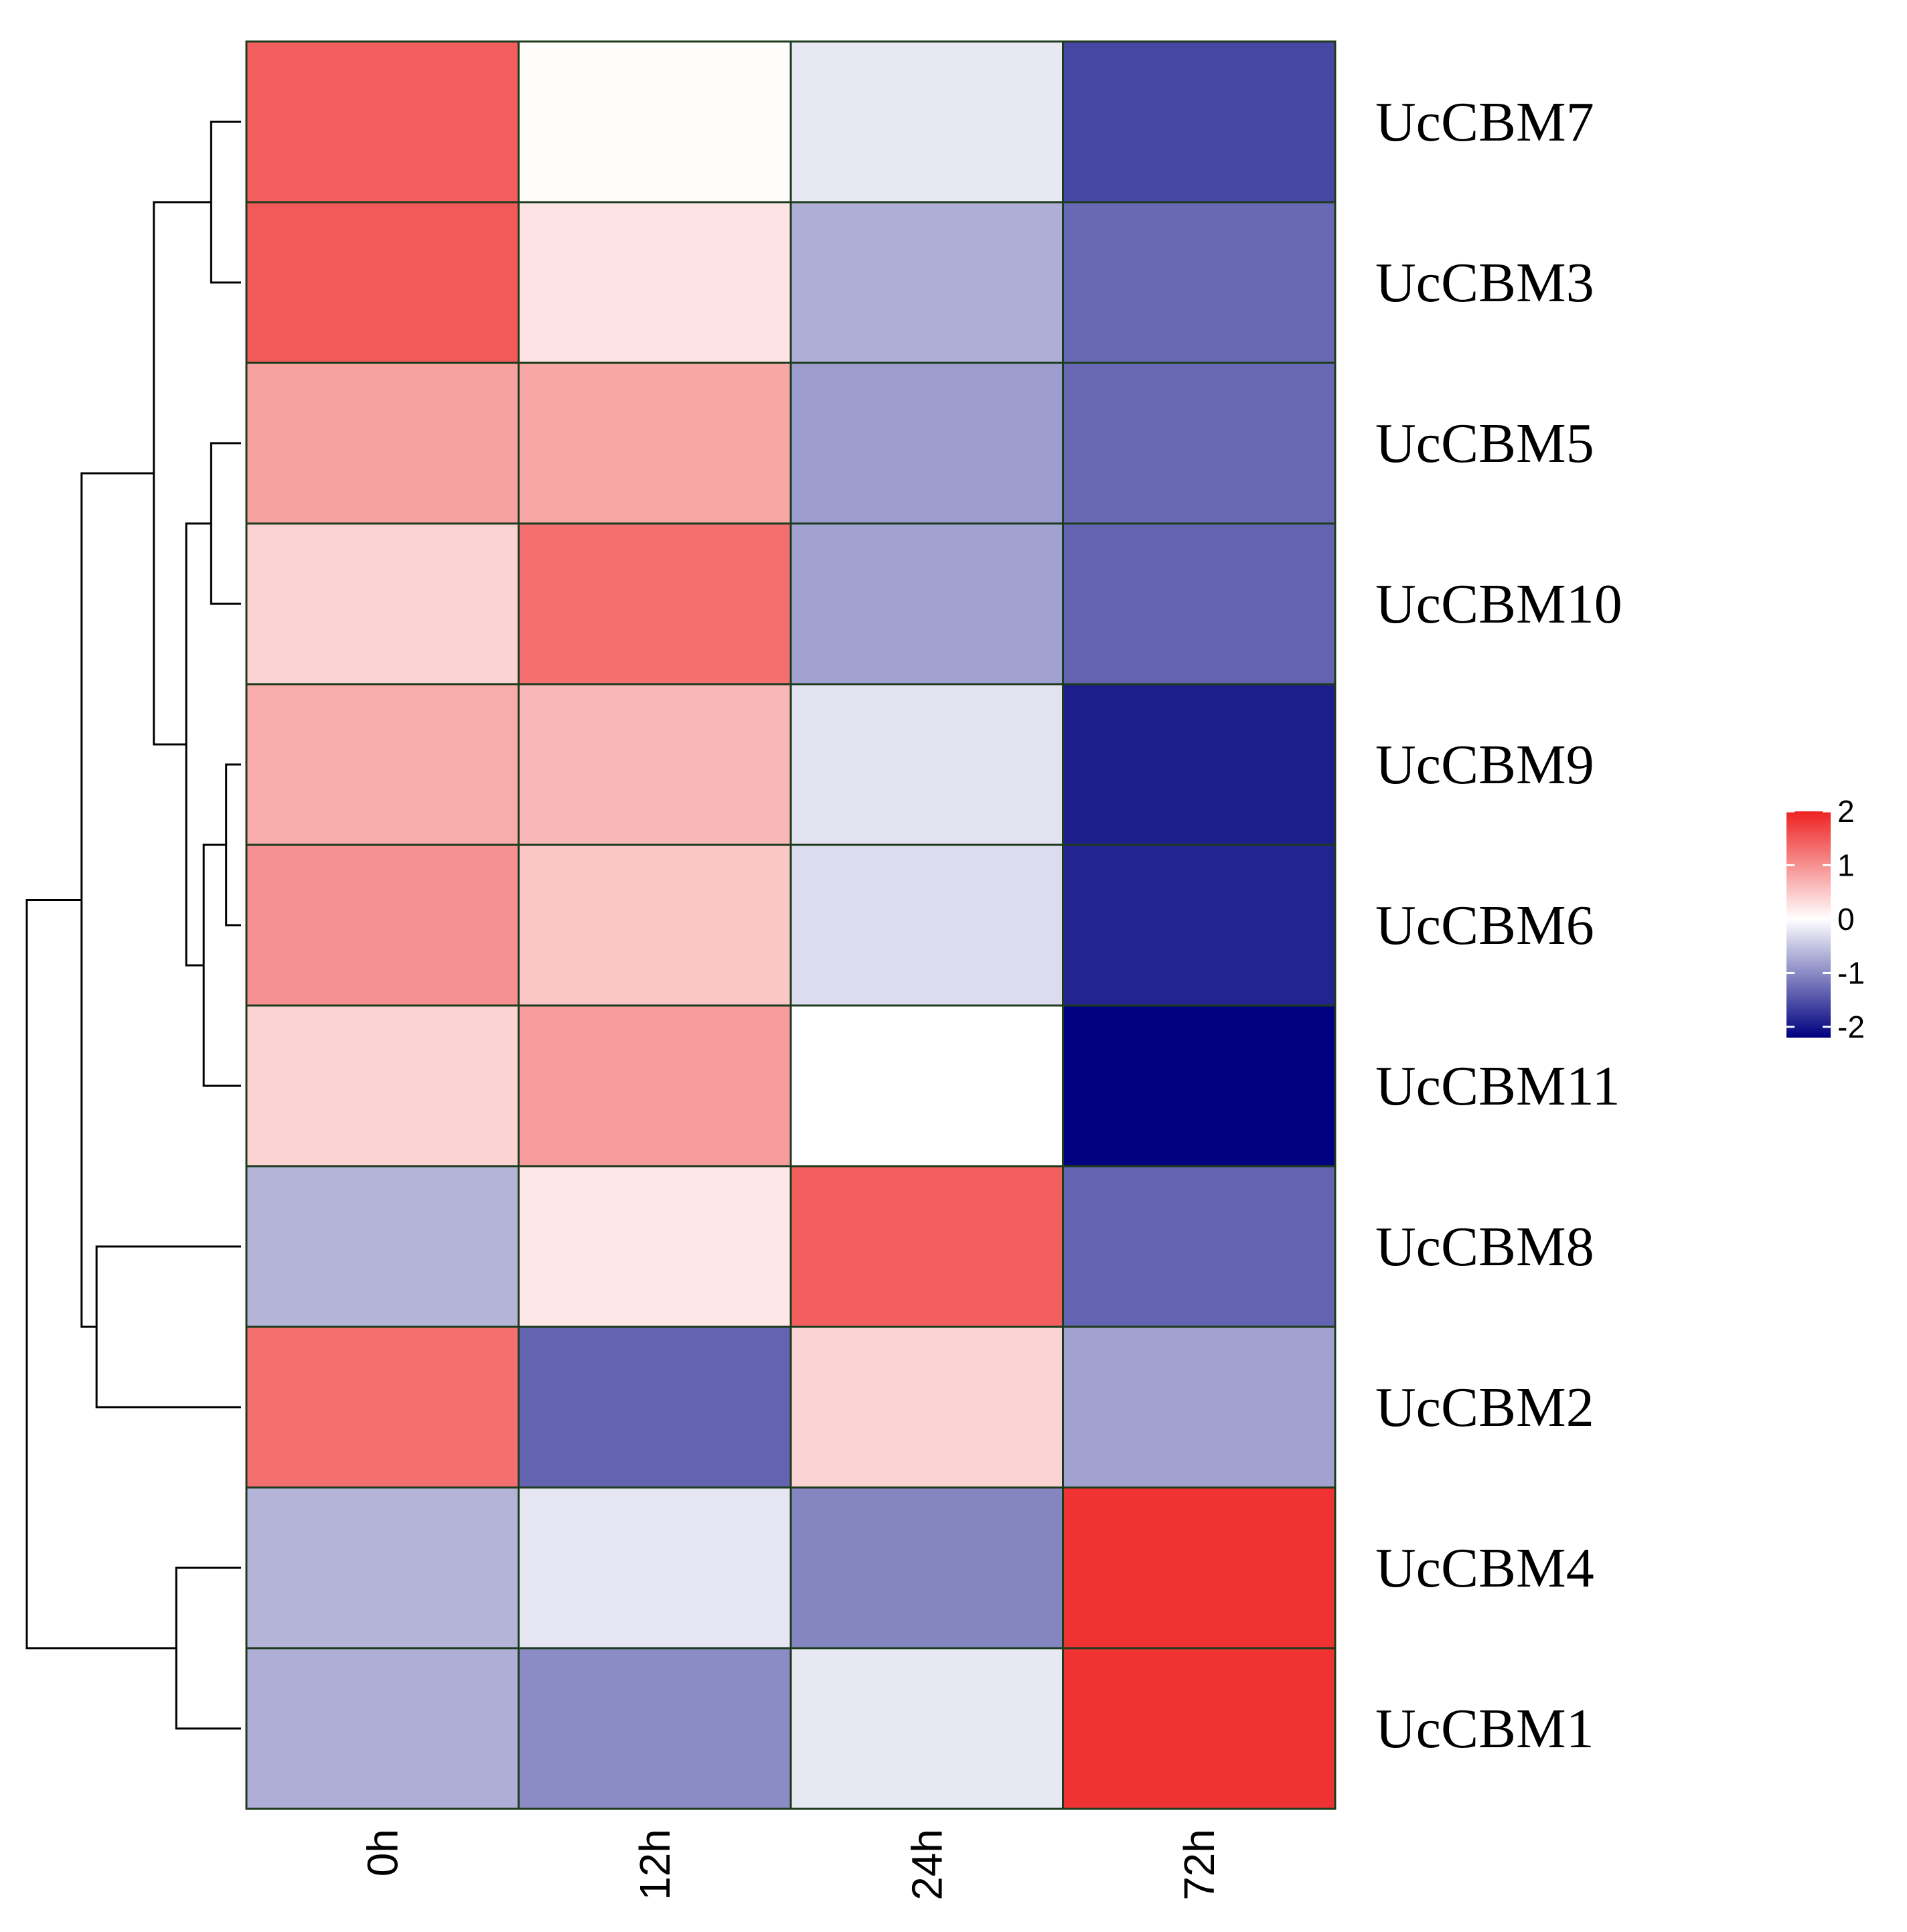 This screenshot has width=1907, height=1932. Describe the element at coordinates (927, 1865) in the screenshot. I see `column-label-24h: 24h` at that location.